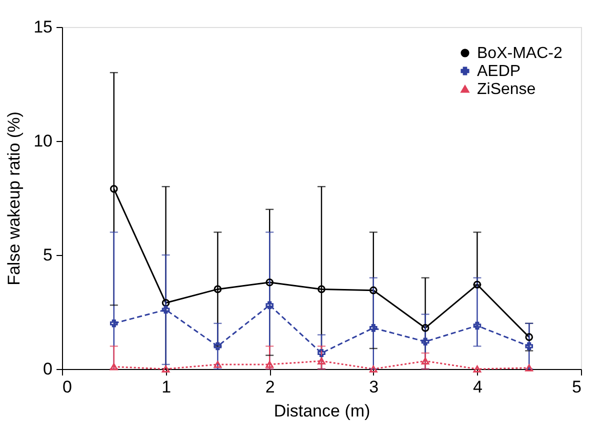 This screenshot has height=424, width=590. Describe the element at coordinates (270, 387) in the screenshot. I see `x-tick-label: 2` at that location.